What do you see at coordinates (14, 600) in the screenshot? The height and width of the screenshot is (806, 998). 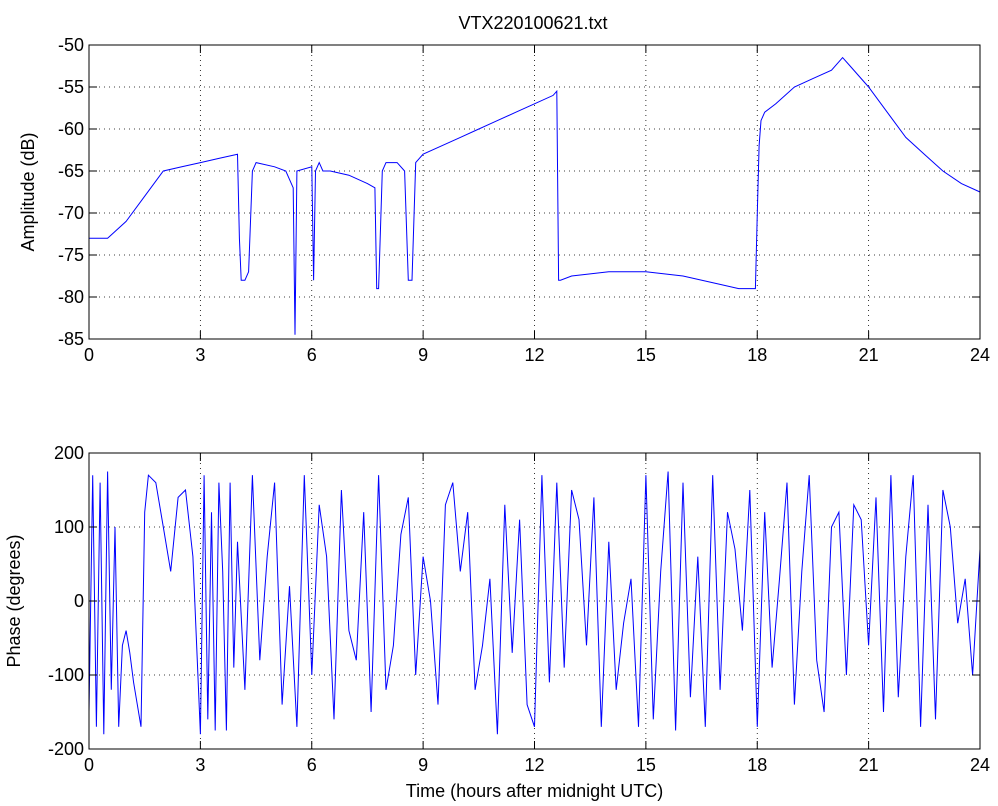 I see `phase-y-axis-label: Phase (degrees)` at bounding box center [14, 600].